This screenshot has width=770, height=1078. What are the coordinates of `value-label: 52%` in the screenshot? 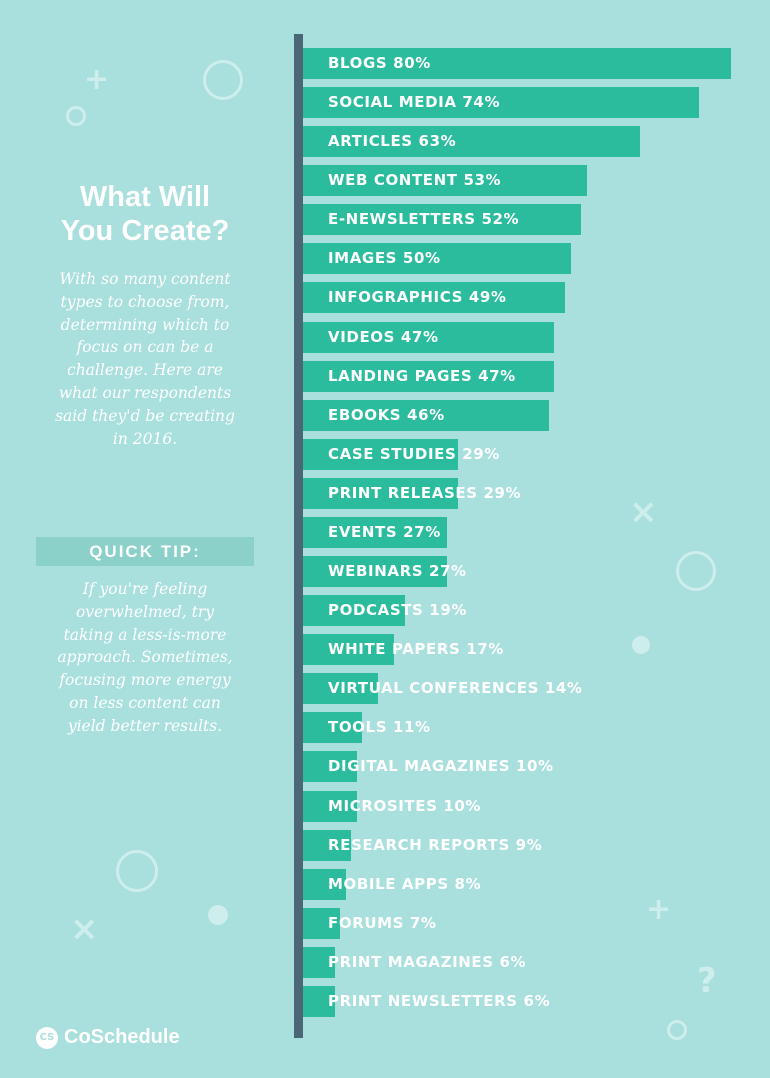 It's located at (500, 219).